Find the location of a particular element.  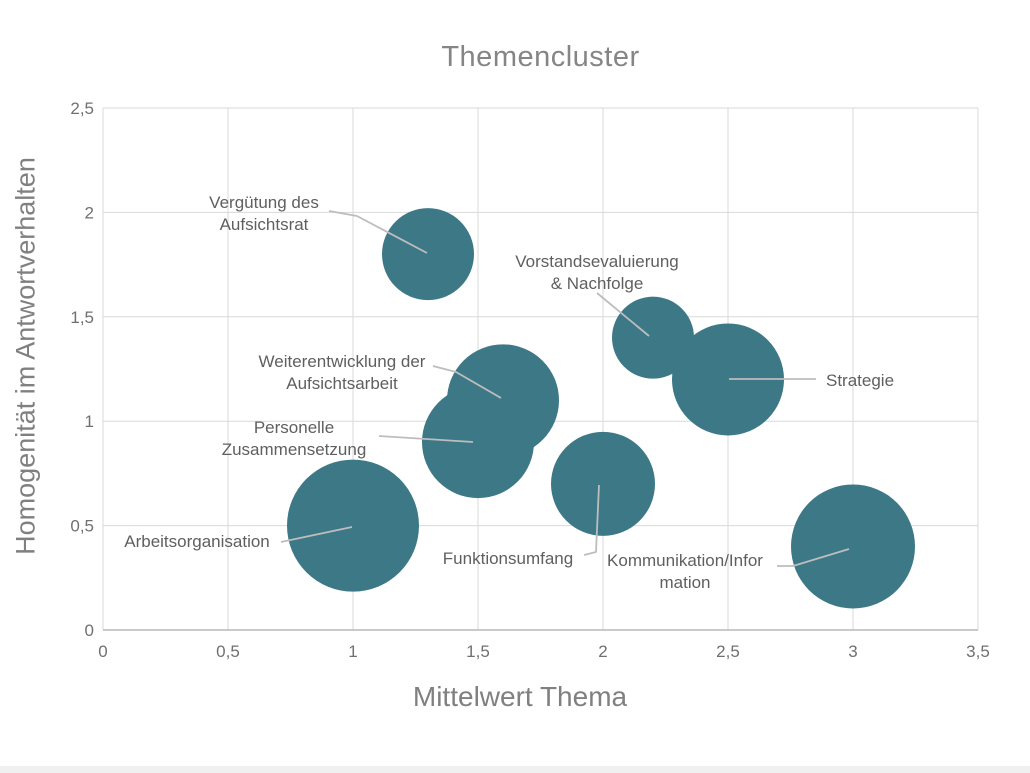

bubble-label-verguetung-aufsichtsrat: Vergütung des Aufsichtsrat is located at coordinates (264, 213).